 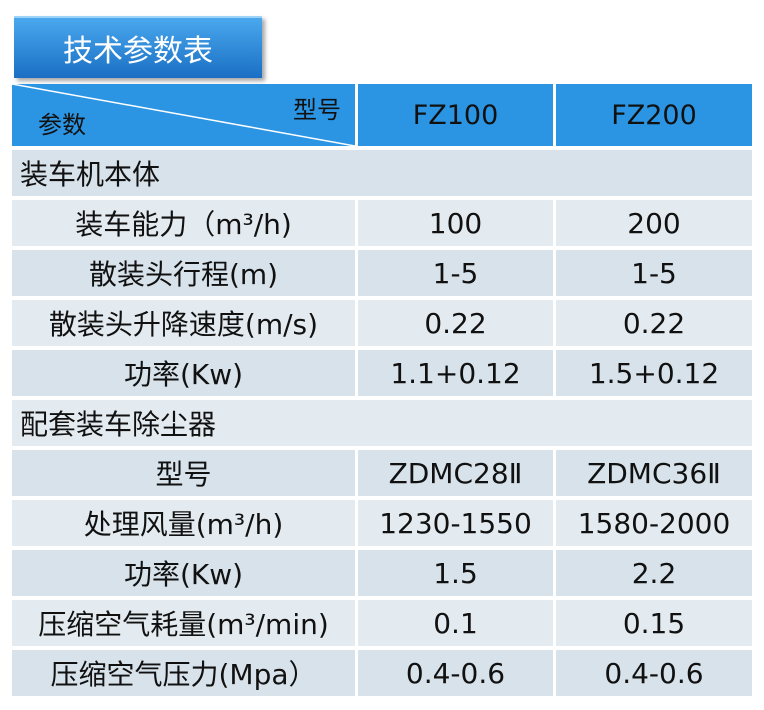 What do you see at coordinates (455, 223) in the screenshot?
I see `value-cell: 100` at bounding box center [455, 223].